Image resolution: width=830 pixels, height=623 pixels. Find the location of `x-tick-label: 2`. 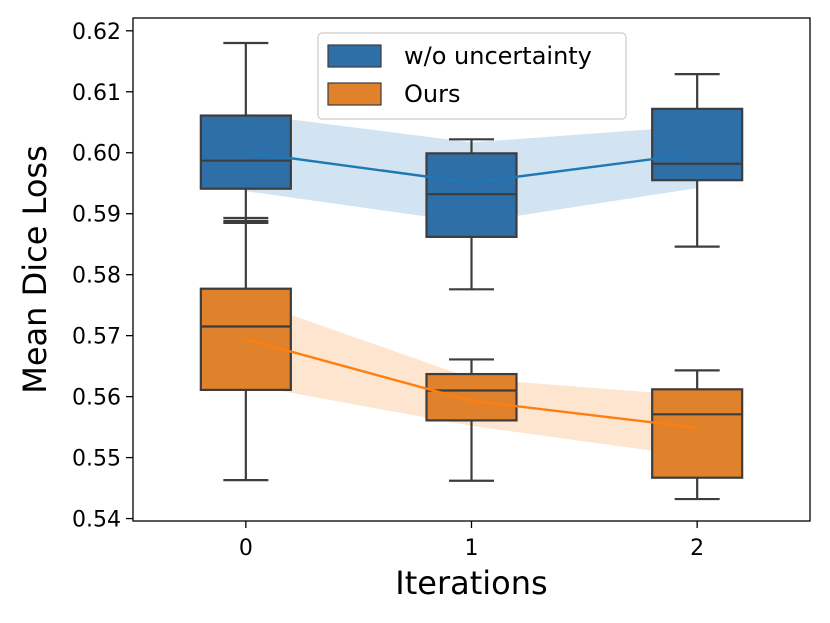

x-tick-label: 2 is located at coordinates (697, 548).